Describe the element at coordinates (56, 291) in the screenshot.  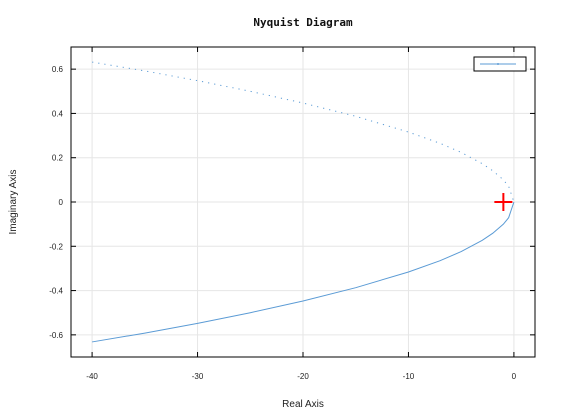
I see `y-tick-label: -0.4` at that location.